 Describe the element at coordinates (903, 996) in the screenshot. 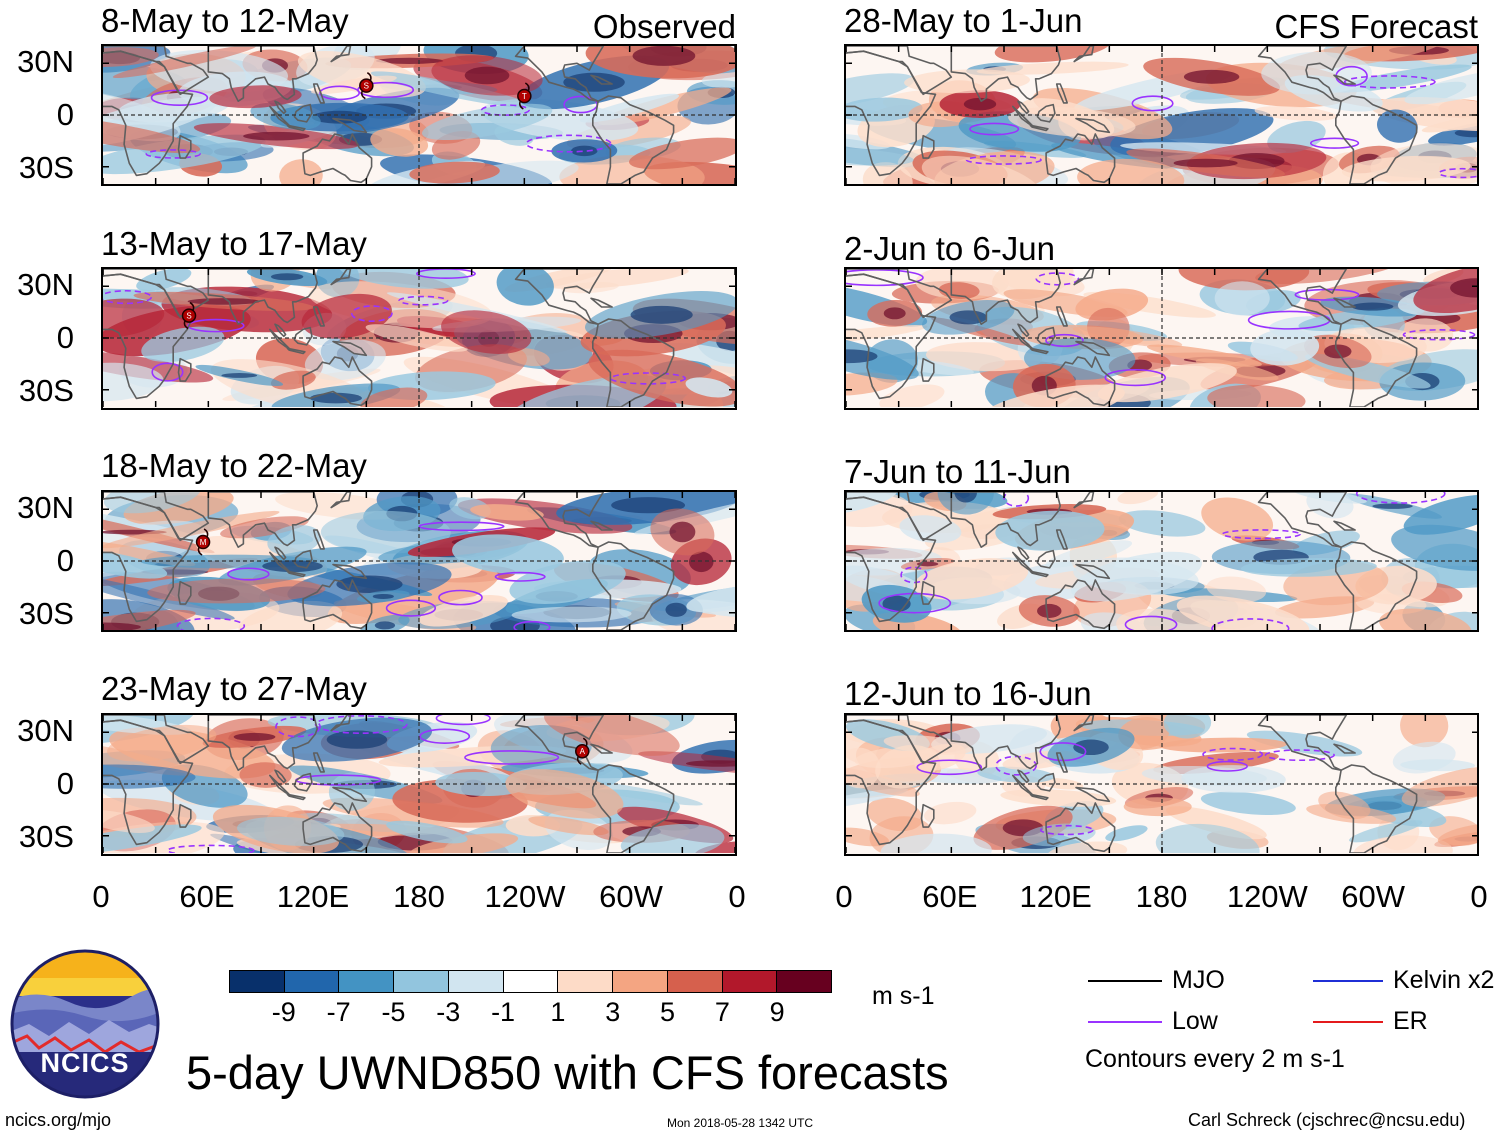

I see `colorbar-units: m s-1` at that location.